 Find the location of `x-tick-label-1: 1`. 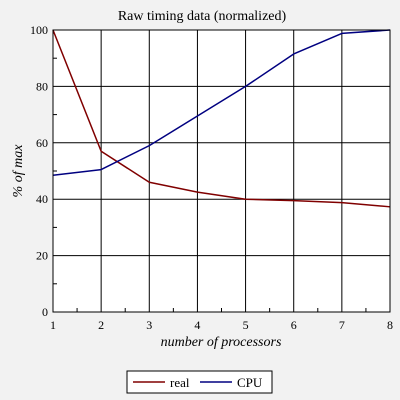

x-tick-label-1: 1 is located at coordinates (53, 325).